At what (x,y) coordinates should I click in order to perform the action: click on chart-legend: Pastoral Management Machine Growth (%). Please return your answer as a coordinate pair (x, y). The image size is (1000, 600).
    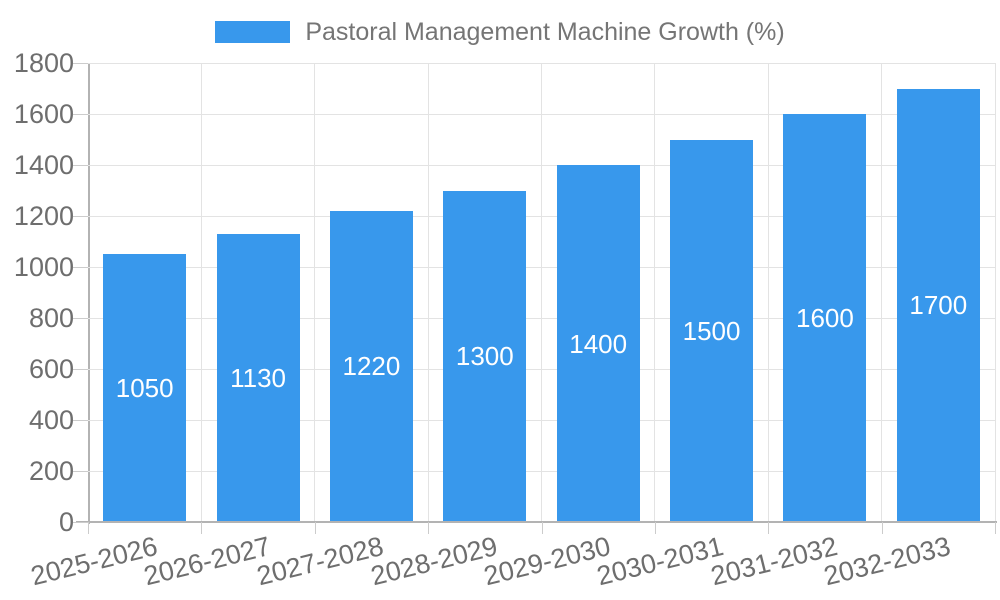
    Looking at the image, I should click on (500, 32).